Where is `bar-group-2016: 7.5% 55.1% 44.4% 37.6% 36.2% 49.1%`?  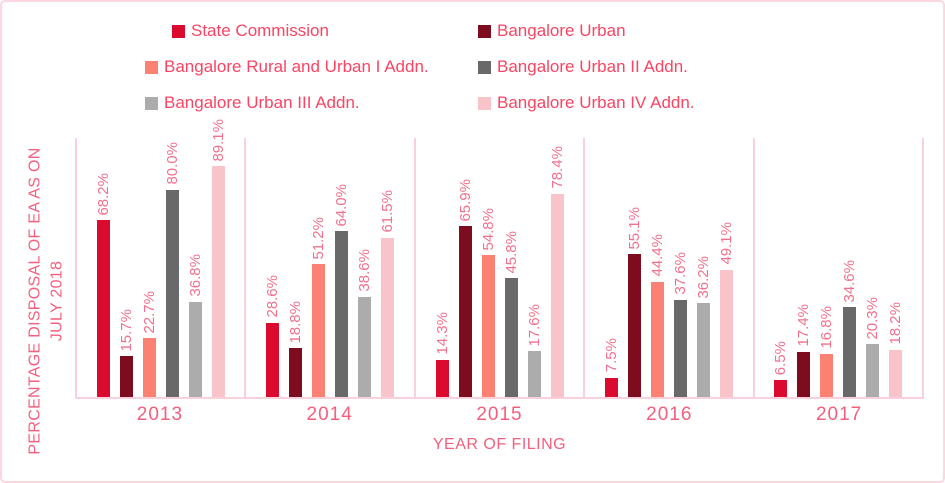
bar-group-2016: 7.5% 55.1% 44.4% 37.6% 36.2% 49.1% is located at coordinates (670, 267).